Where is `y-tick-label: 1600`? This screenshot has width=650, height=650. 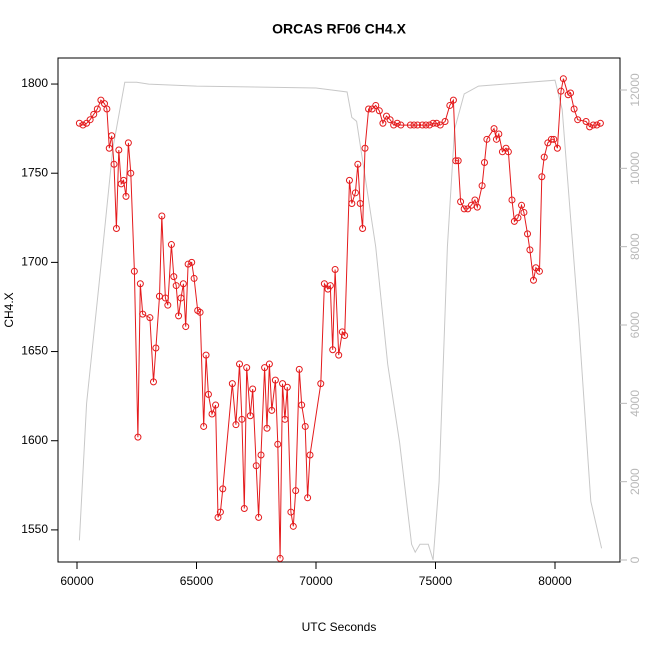 y-tick-label: 1600 is located at coordinates (34, 440).